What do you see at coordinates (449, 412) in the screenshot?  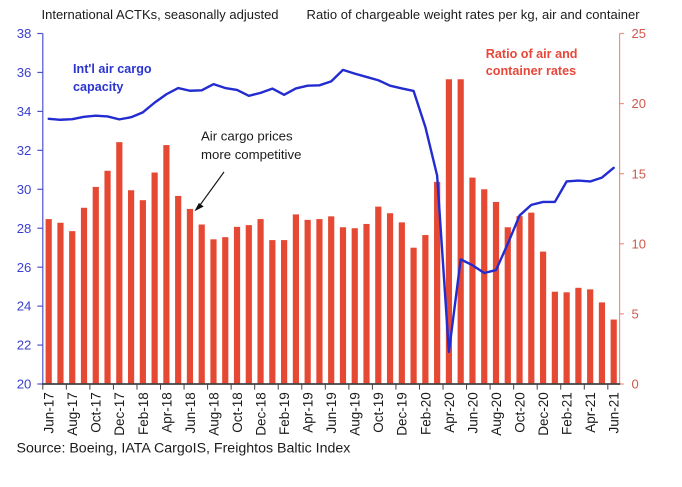 I see `svg-text: Apr-20` at bounding box center [449, 412].